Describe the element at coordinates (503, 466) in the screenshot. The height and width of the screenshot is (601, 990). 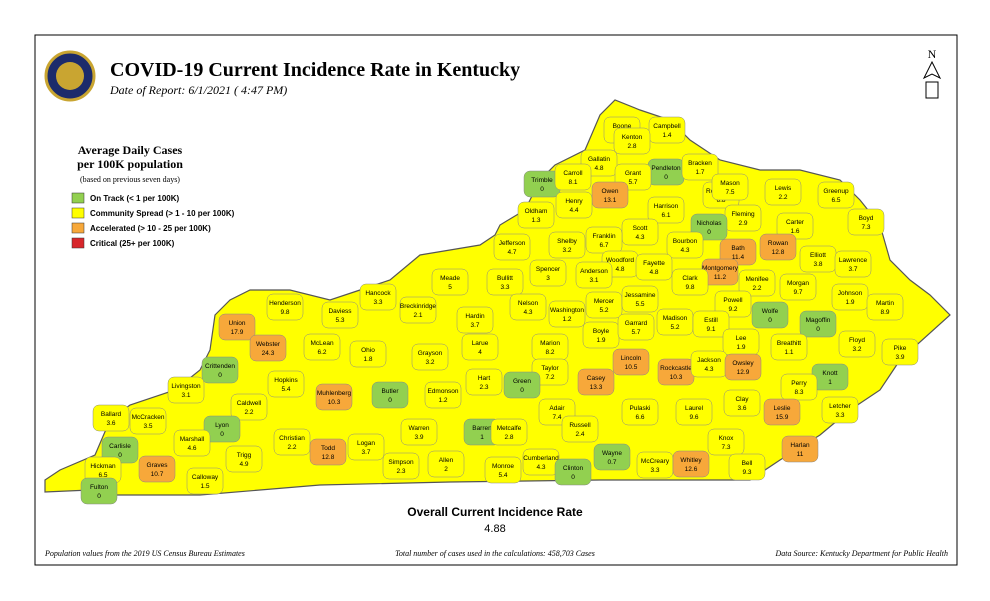
I see `county-name: Monroe` at that location.